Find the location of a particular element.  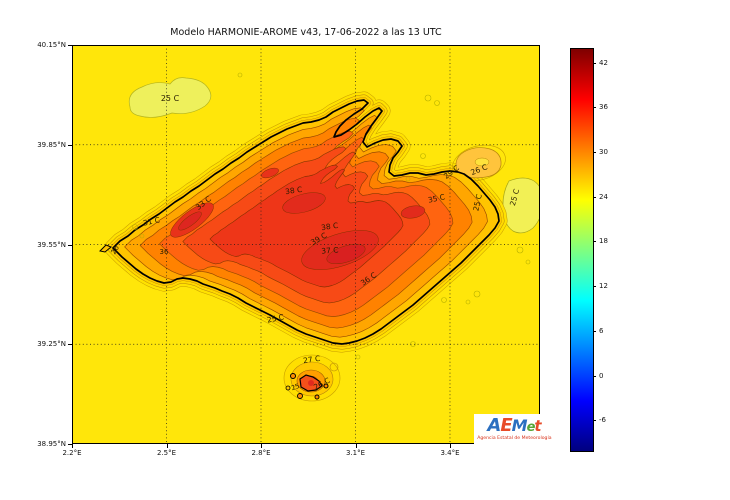

contour-label: 36 is located at coordinates (164, 252).